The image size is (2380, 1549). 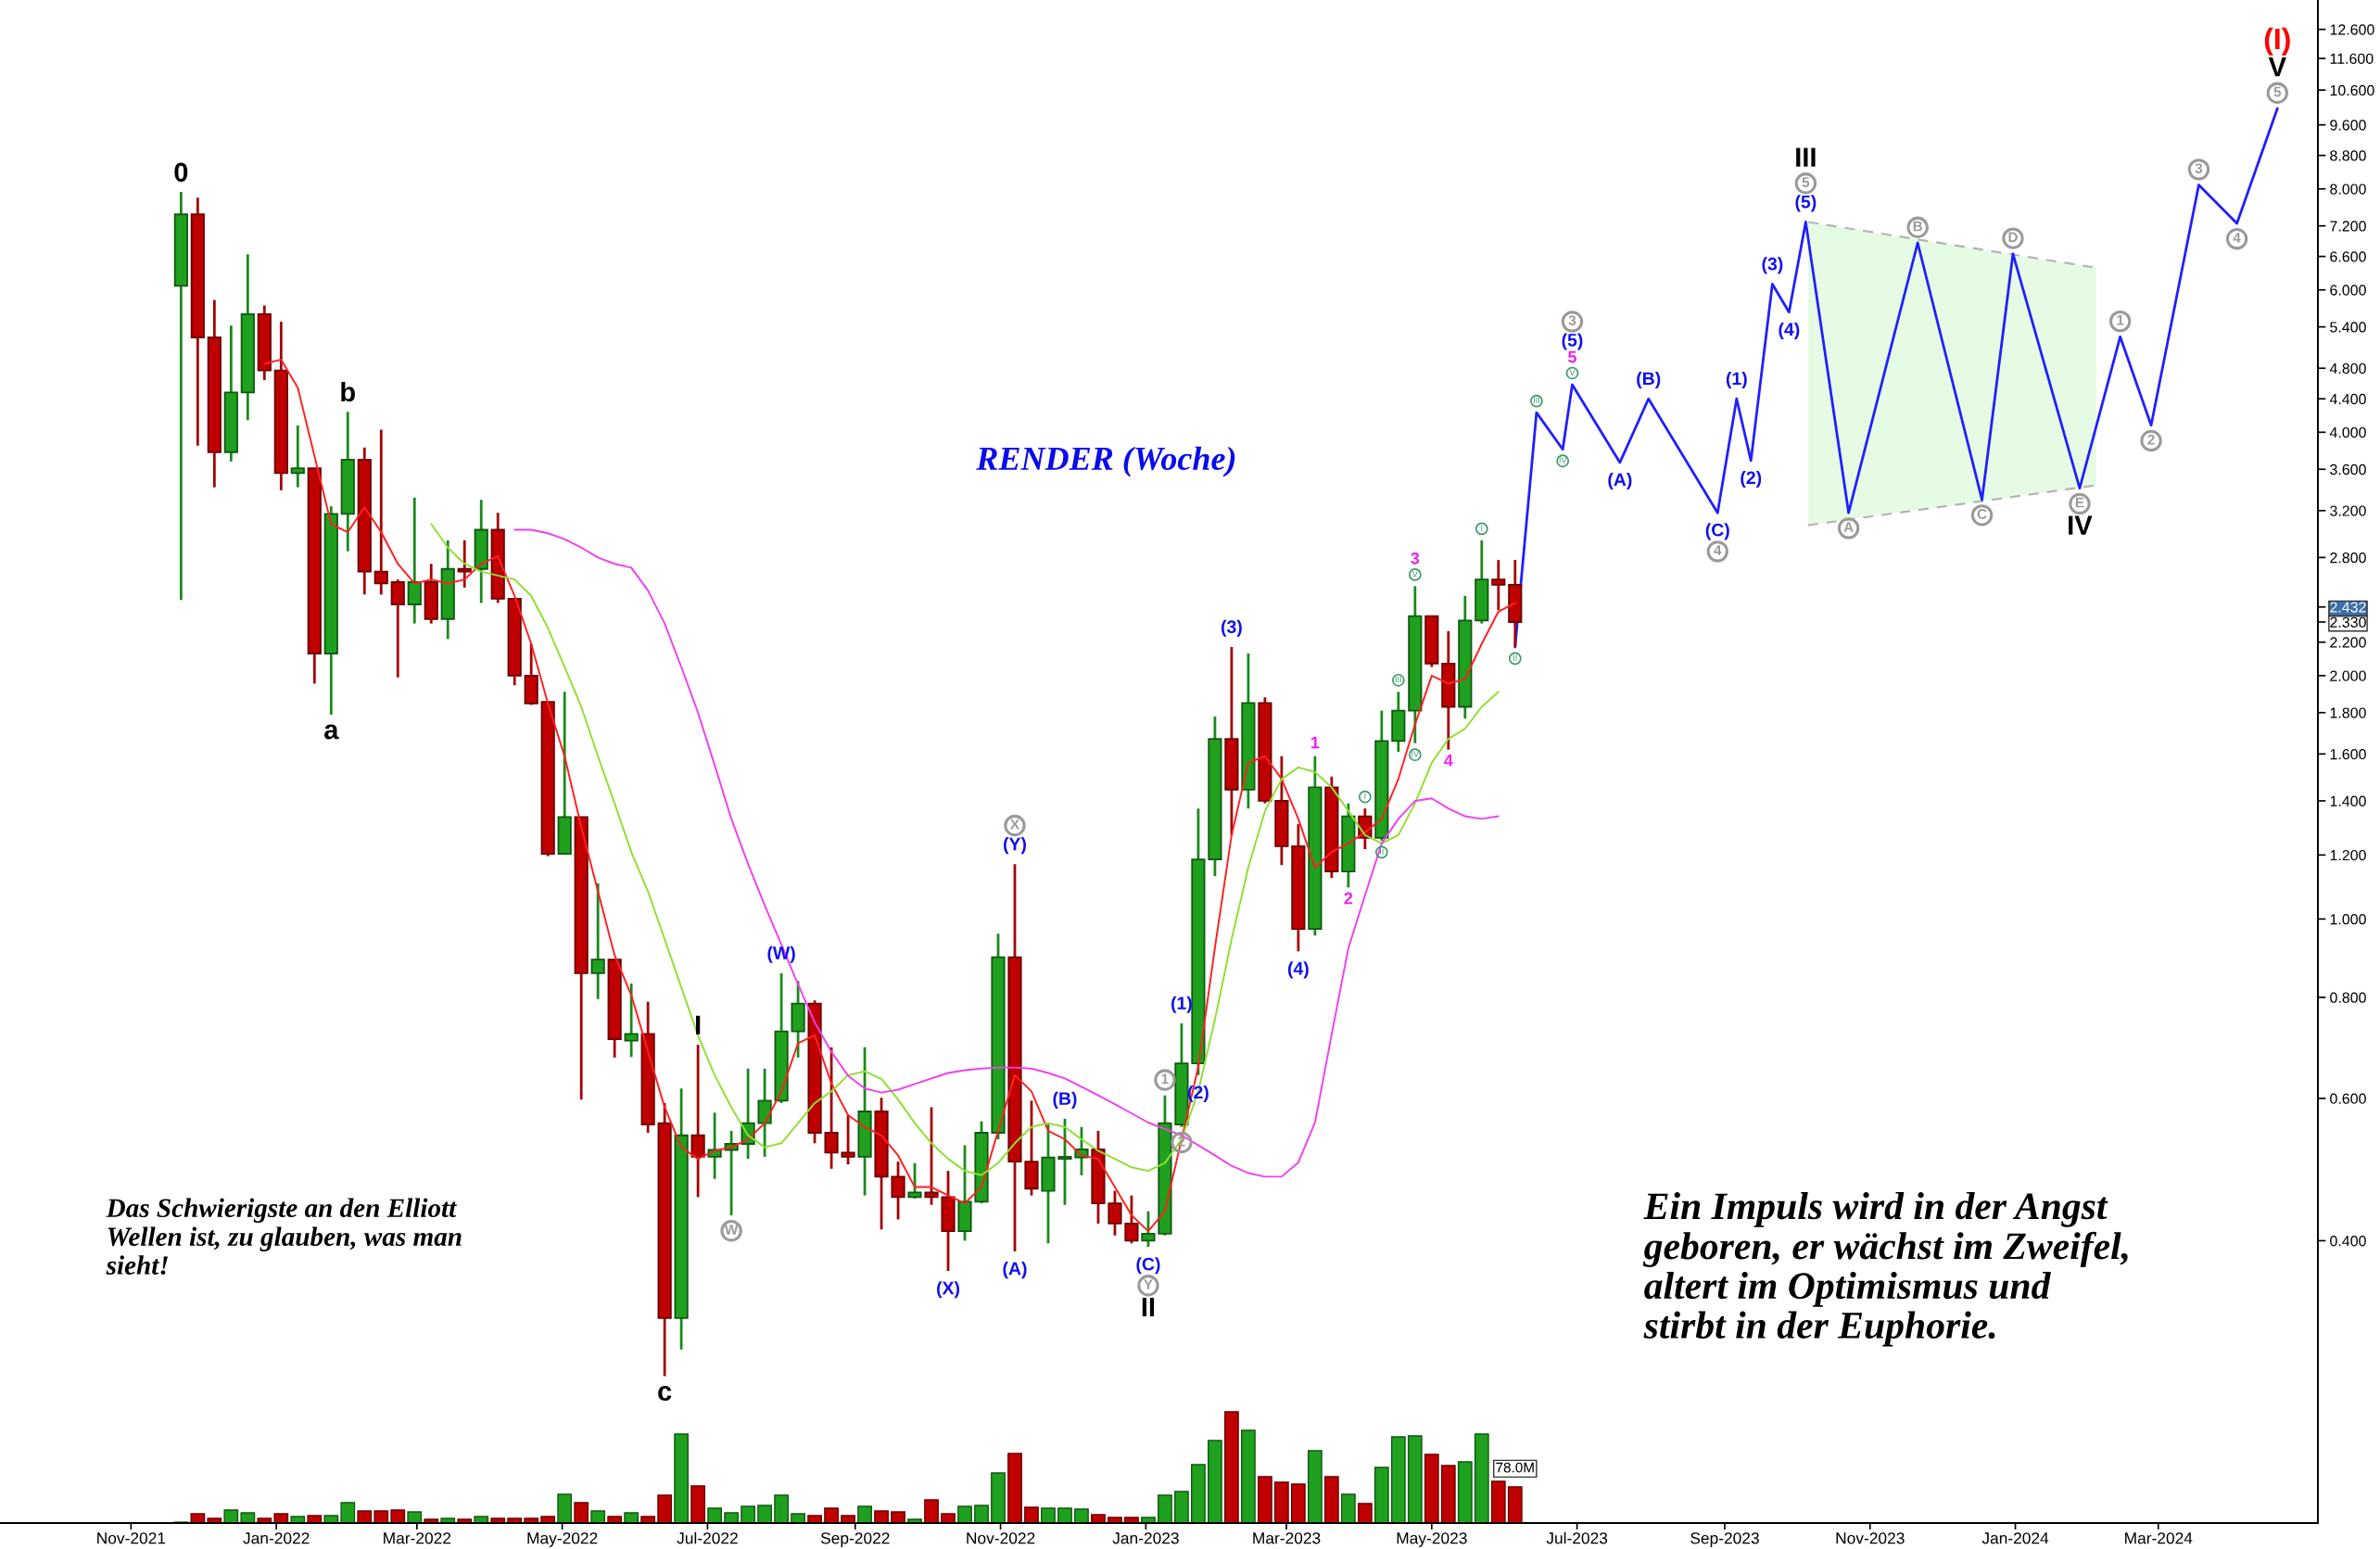 I want to click on y-tick-label: 0.400, so click(x=2348, y=1241).